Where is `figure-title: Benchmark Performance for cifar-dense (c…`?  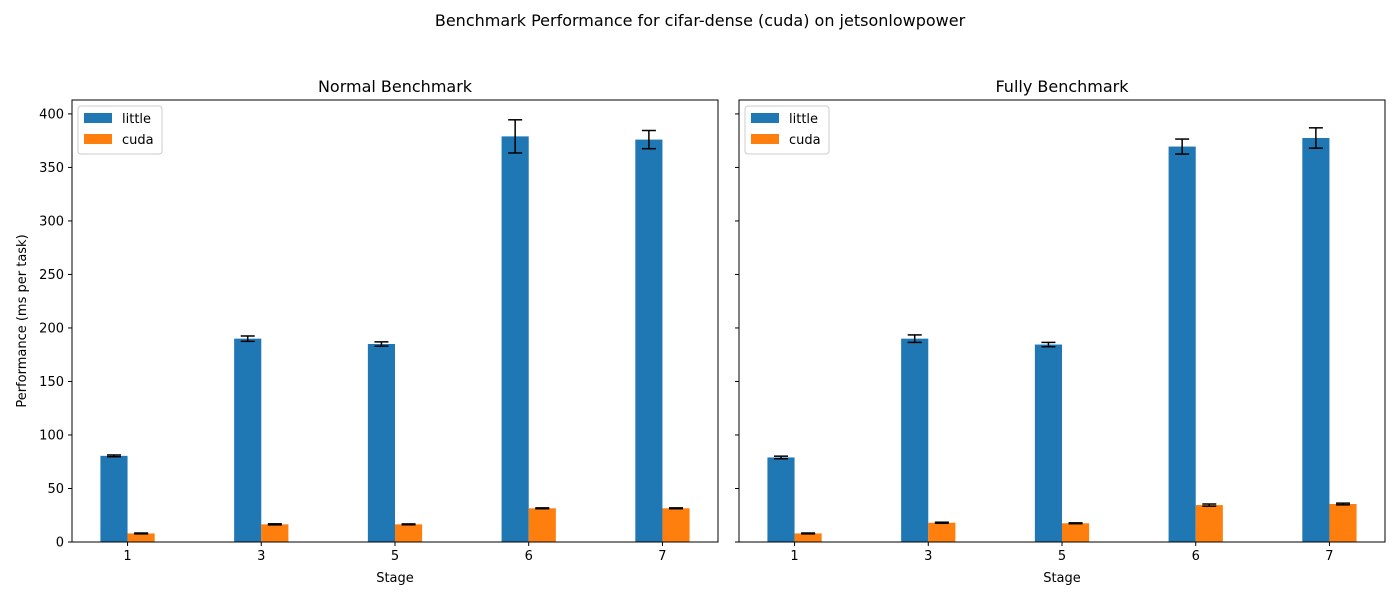 figure-title: Benchmark Performance for cifar-dense (c… is located at coordinates (700, 20).